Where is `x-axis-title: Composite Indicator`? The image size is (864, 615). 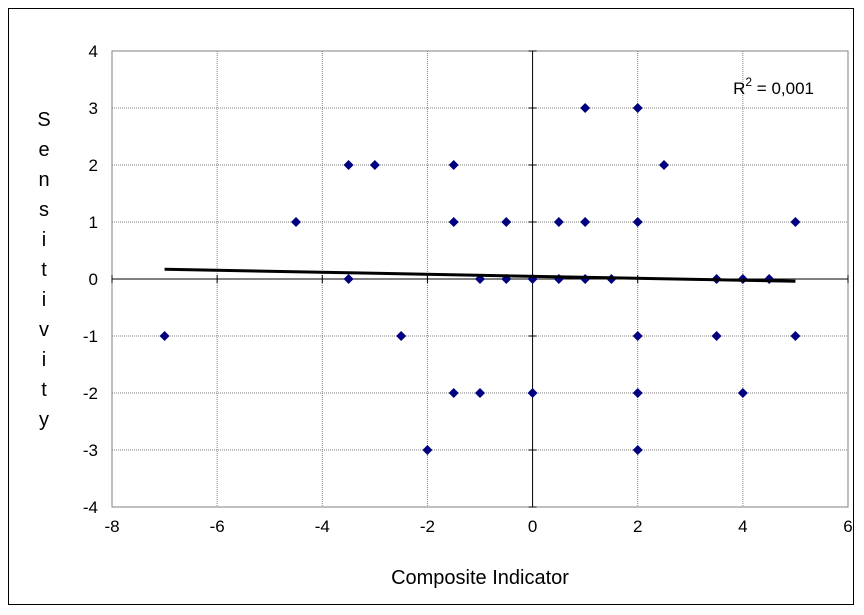
x-axis-title: Composite Indicator is located at coordinates (480, 578).